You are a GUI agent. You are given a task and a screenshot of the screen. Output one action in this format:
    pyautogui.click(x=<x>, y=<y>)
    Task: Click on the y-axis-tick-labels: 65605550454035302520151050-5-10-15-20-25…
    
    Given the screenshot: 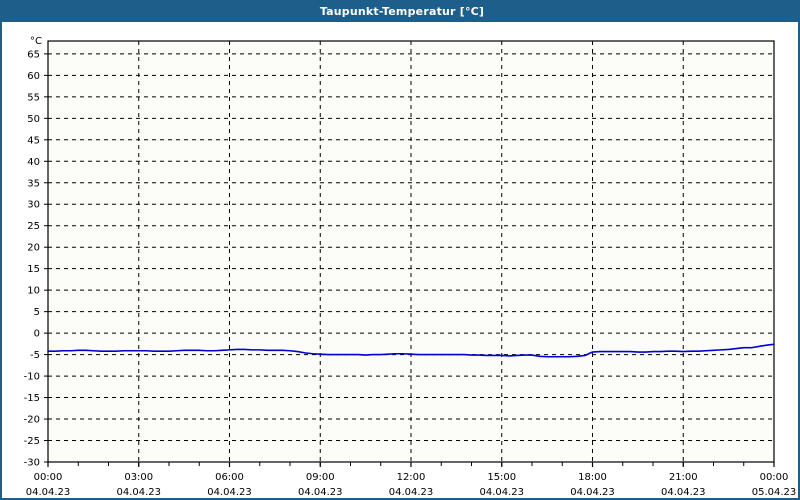 What is the action you would take?
    pyautogui.click(x=32, y=258)
    